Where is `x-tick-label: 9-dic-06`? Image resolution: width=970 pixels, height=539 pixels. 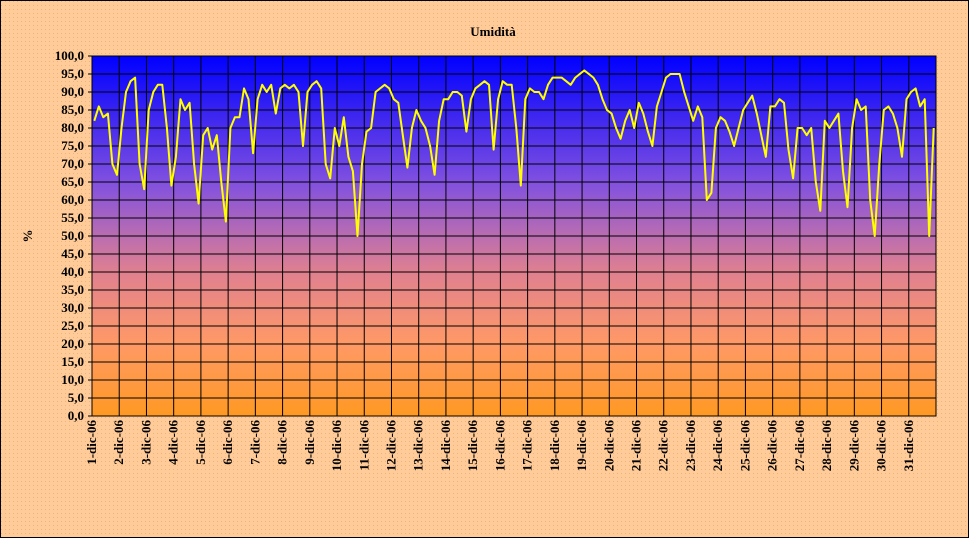
x-tick-label: 9-dic-06 is located at coordinates (309, 442).